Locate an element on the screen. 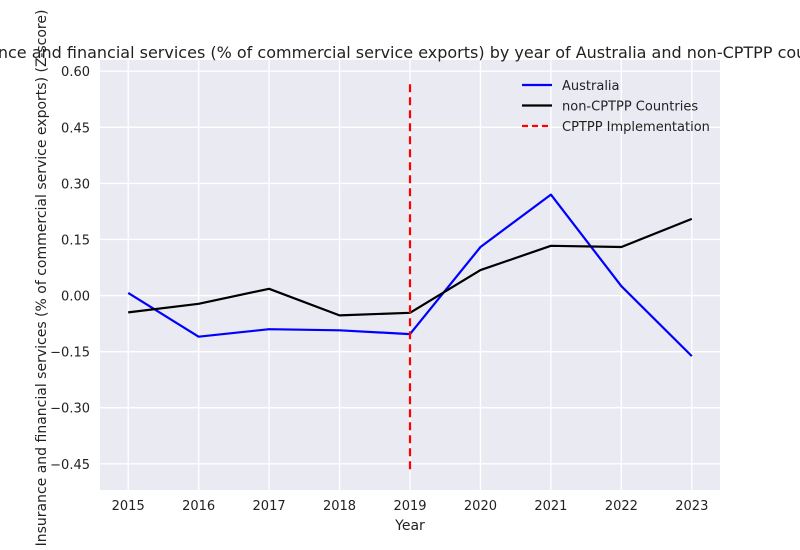 This screenshot has width=800, height=550. y-tick-label: 0.60 is located at coordinates (75, 72).